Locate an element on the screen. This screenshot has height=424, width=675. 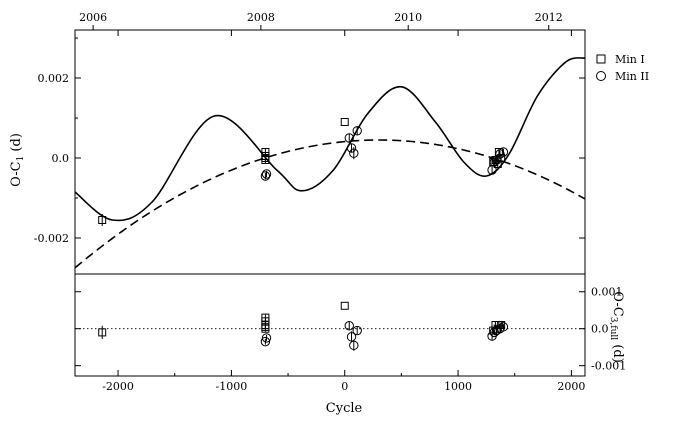
x-tick-label: 2000 is located at coordinates (571, 386).